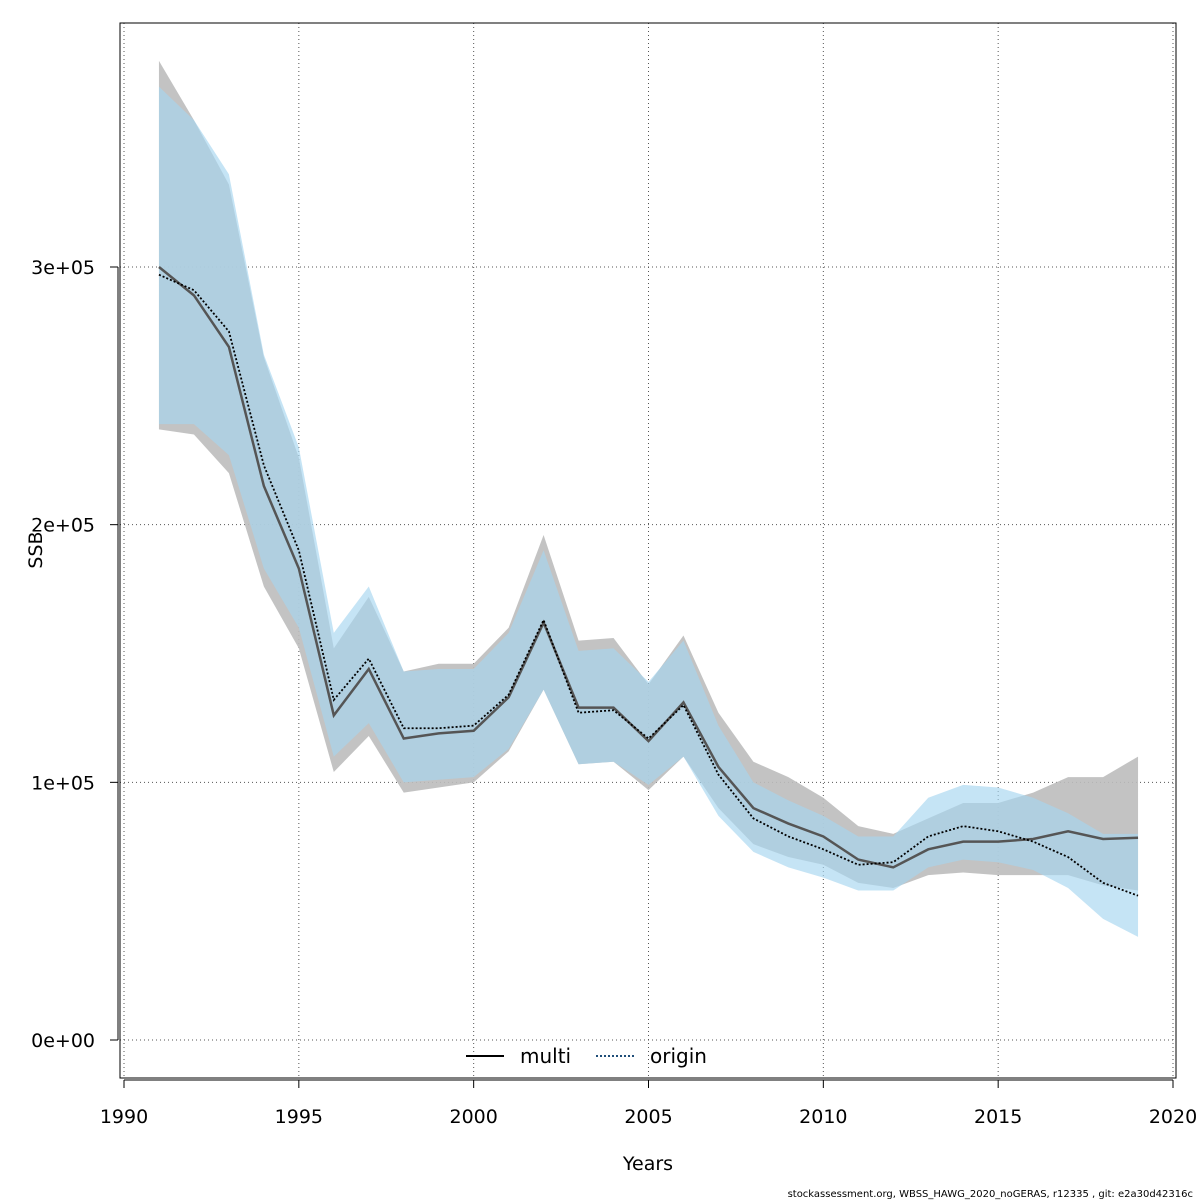 The image size is (1200, 1200). Describe the element at coordinates (648, 1117) in the screenshot. I see `x-tick-label-2005: 2005` at that location.